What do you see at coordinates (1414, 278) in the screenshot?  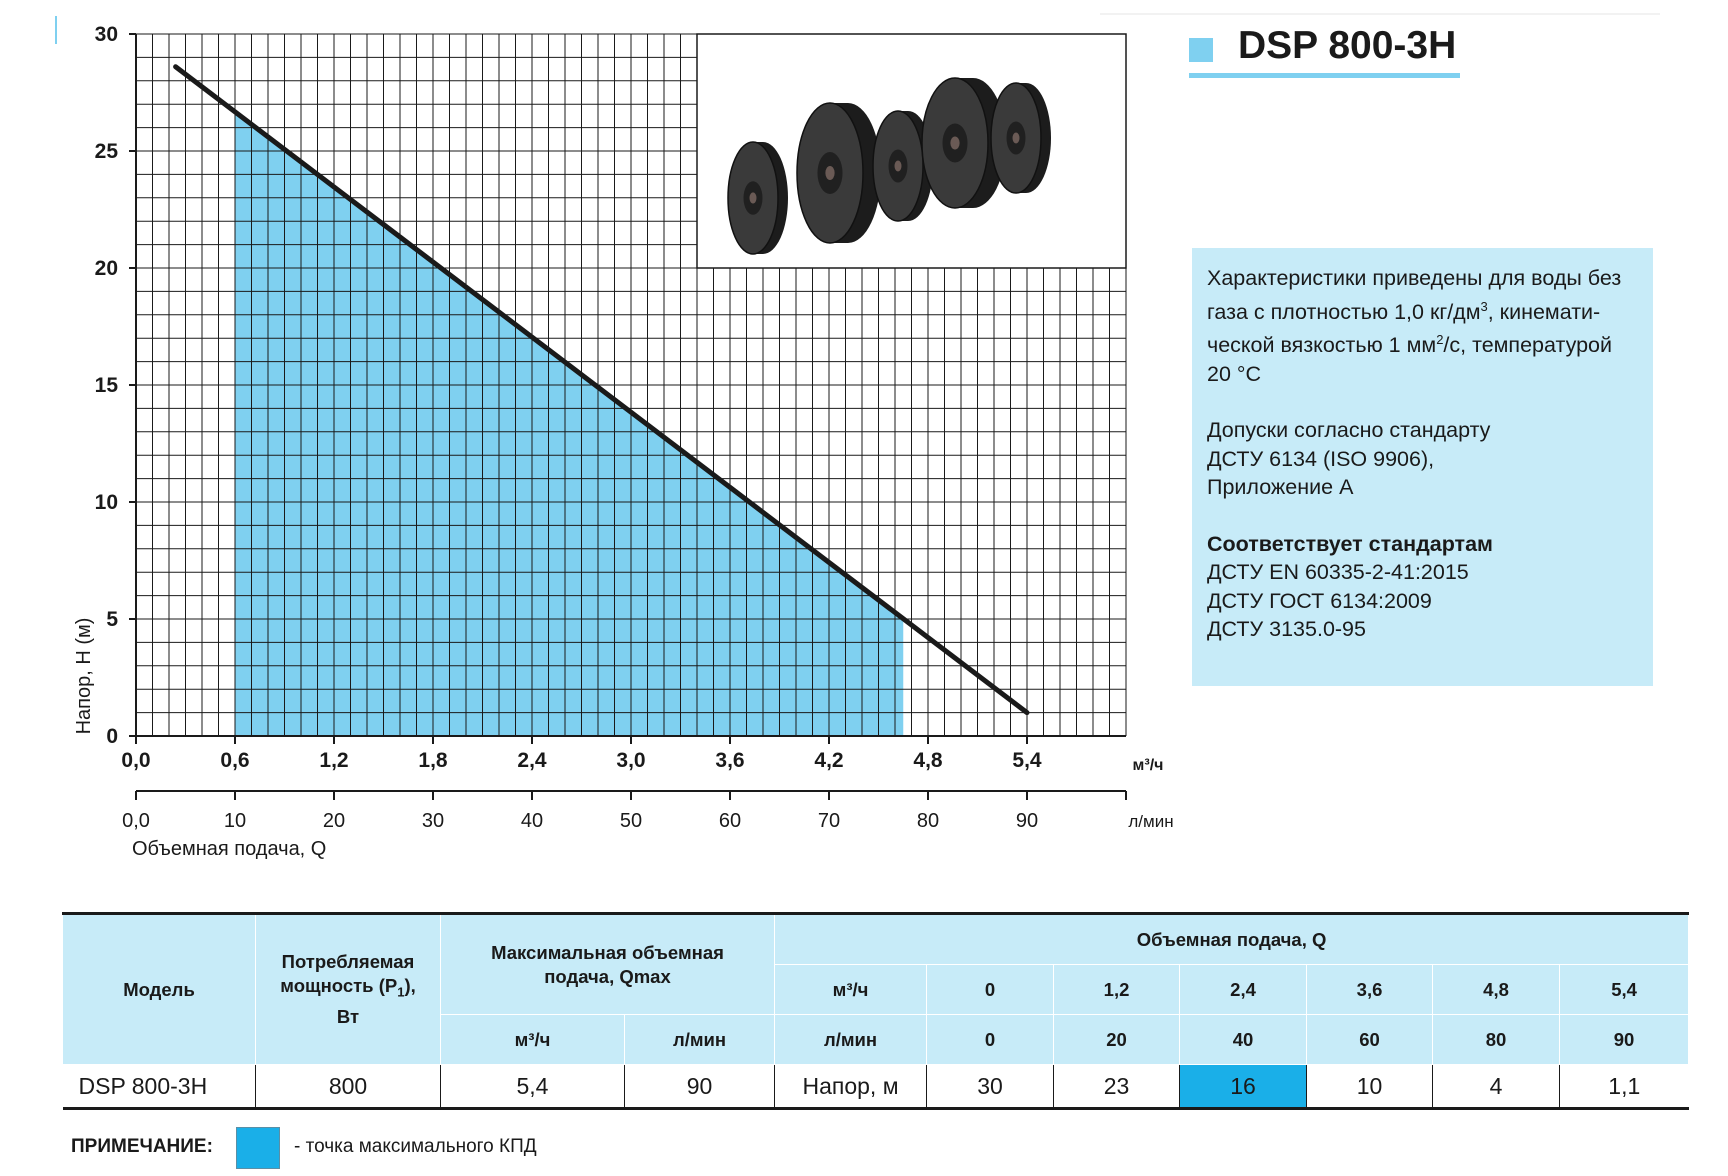 I see `info-line: Характеристики приведены для воды без` at bounding box center [1414, 278].